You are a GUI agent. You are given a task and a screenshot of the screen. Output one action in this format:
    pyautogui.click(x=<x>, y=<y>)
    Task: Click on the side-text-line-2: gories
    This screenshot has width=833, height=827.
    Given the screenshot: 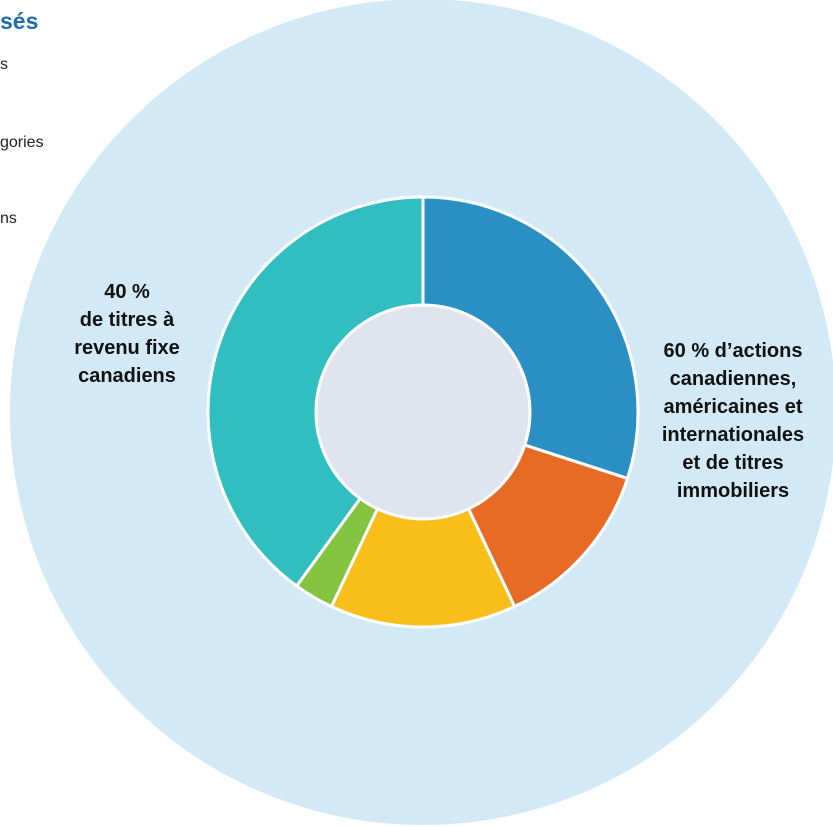 What is the action you would take?
    pyautogui.click(x=22, y=142)
    